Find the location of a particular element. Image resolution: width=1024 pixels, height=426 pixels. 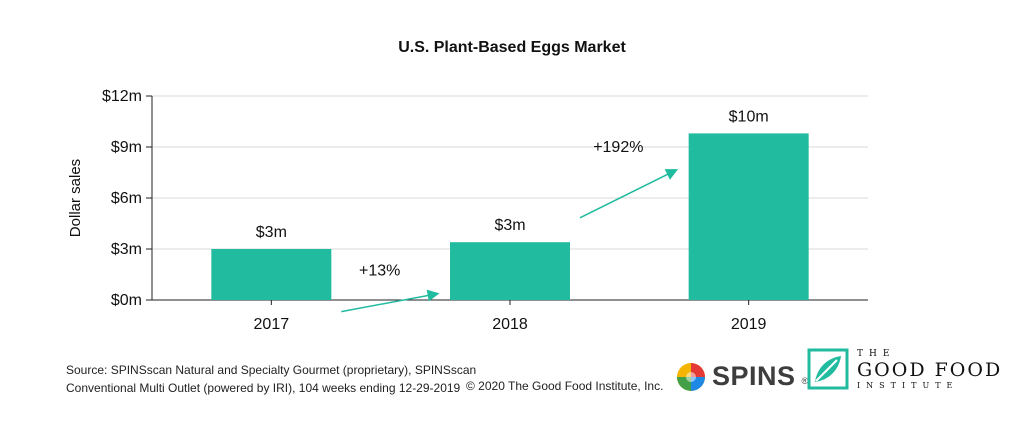

y-axis-label: Dollar sales is located at coordinates (75, 198).